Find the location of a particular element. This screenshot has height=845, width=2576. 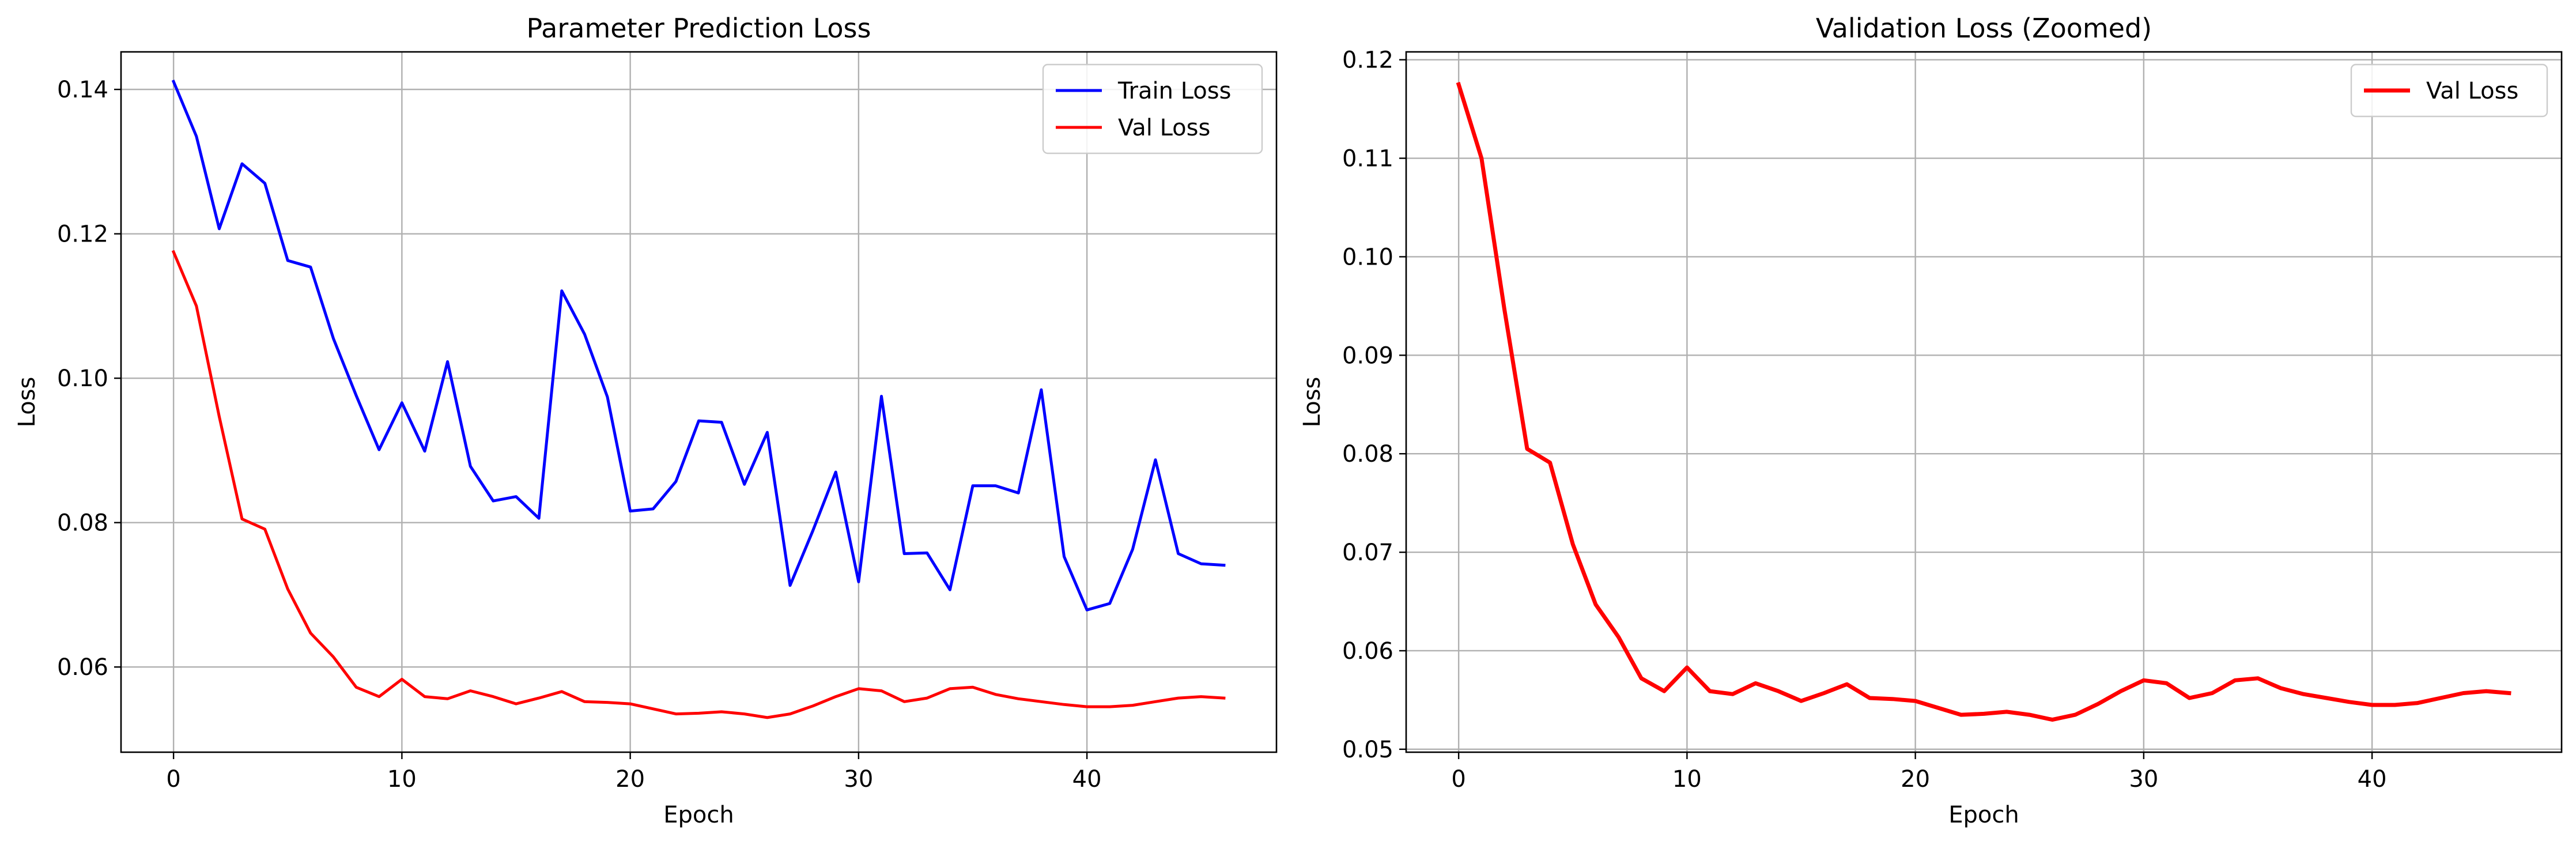

legend: Train Loss Val Loss is located at coordinates (1152, 109).